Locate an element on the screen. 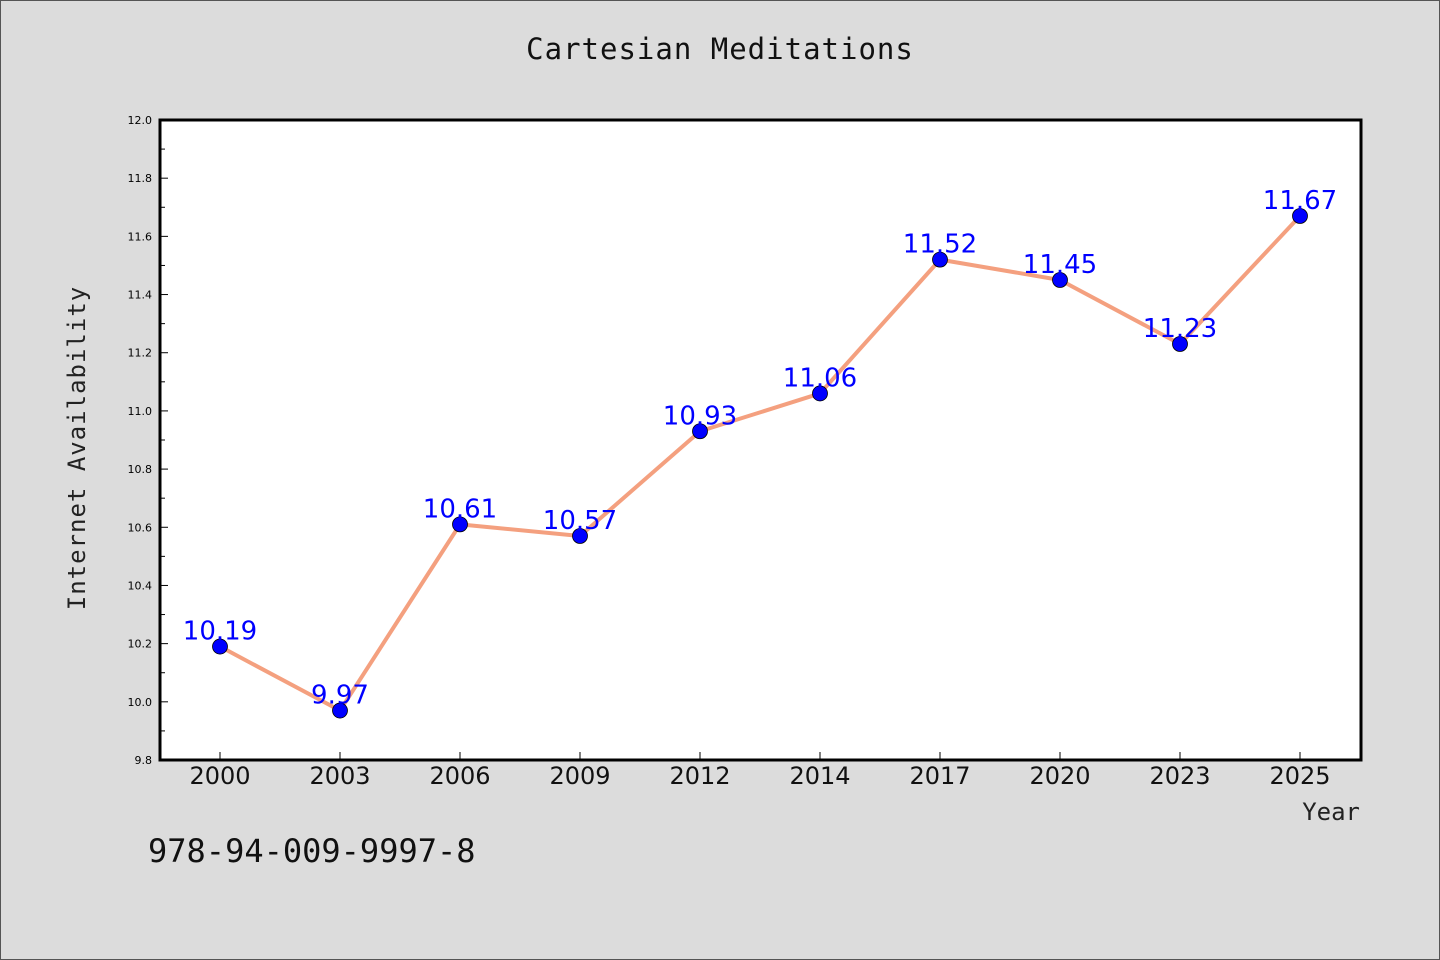  x-tick-label: 2017 is located at coordinates (939, 776).